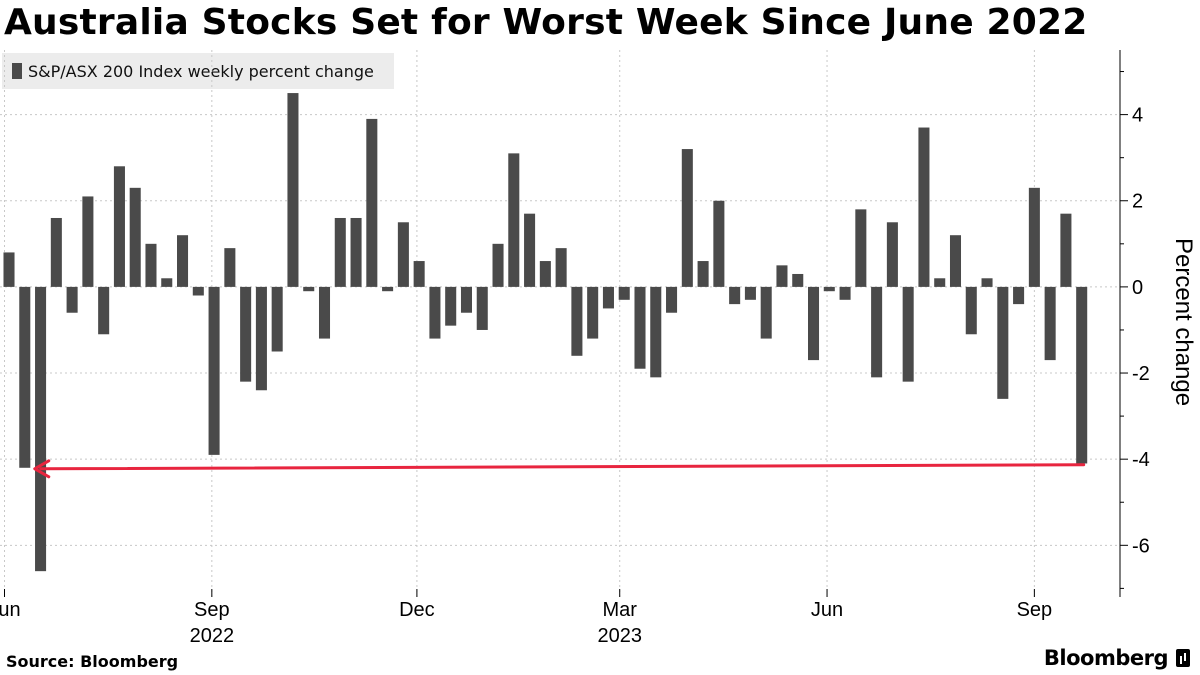 Image resolution: width=1200 pixels, height=675 pixels. Describe the element at coordinates (1141, 374) in the screenshot. I see `y-tick-label: -2` at that location.